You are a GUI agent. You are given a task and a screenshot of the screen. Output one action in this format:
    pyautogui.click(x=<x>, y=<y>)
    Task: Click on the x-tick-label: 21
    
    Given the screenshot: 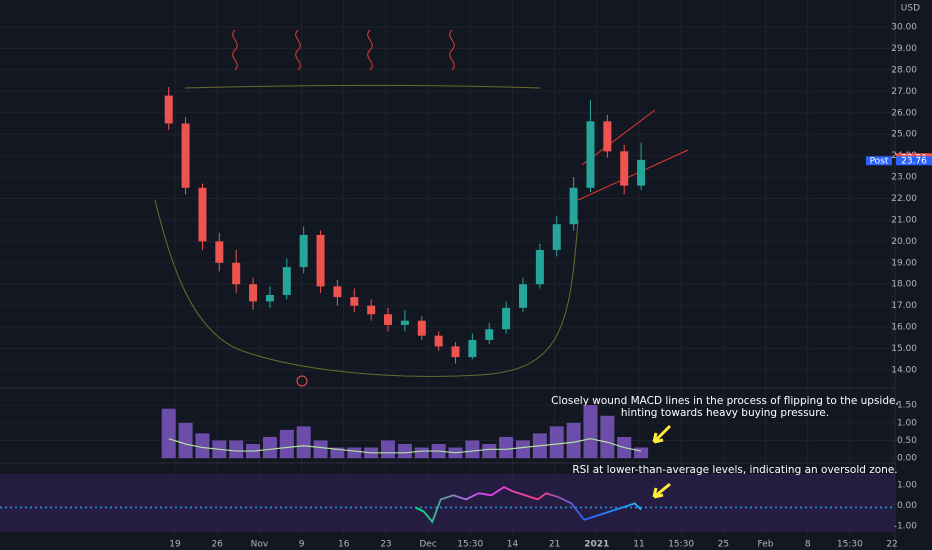 What is the action you would take?
    pyautogui.click(x=554, y=545)
    